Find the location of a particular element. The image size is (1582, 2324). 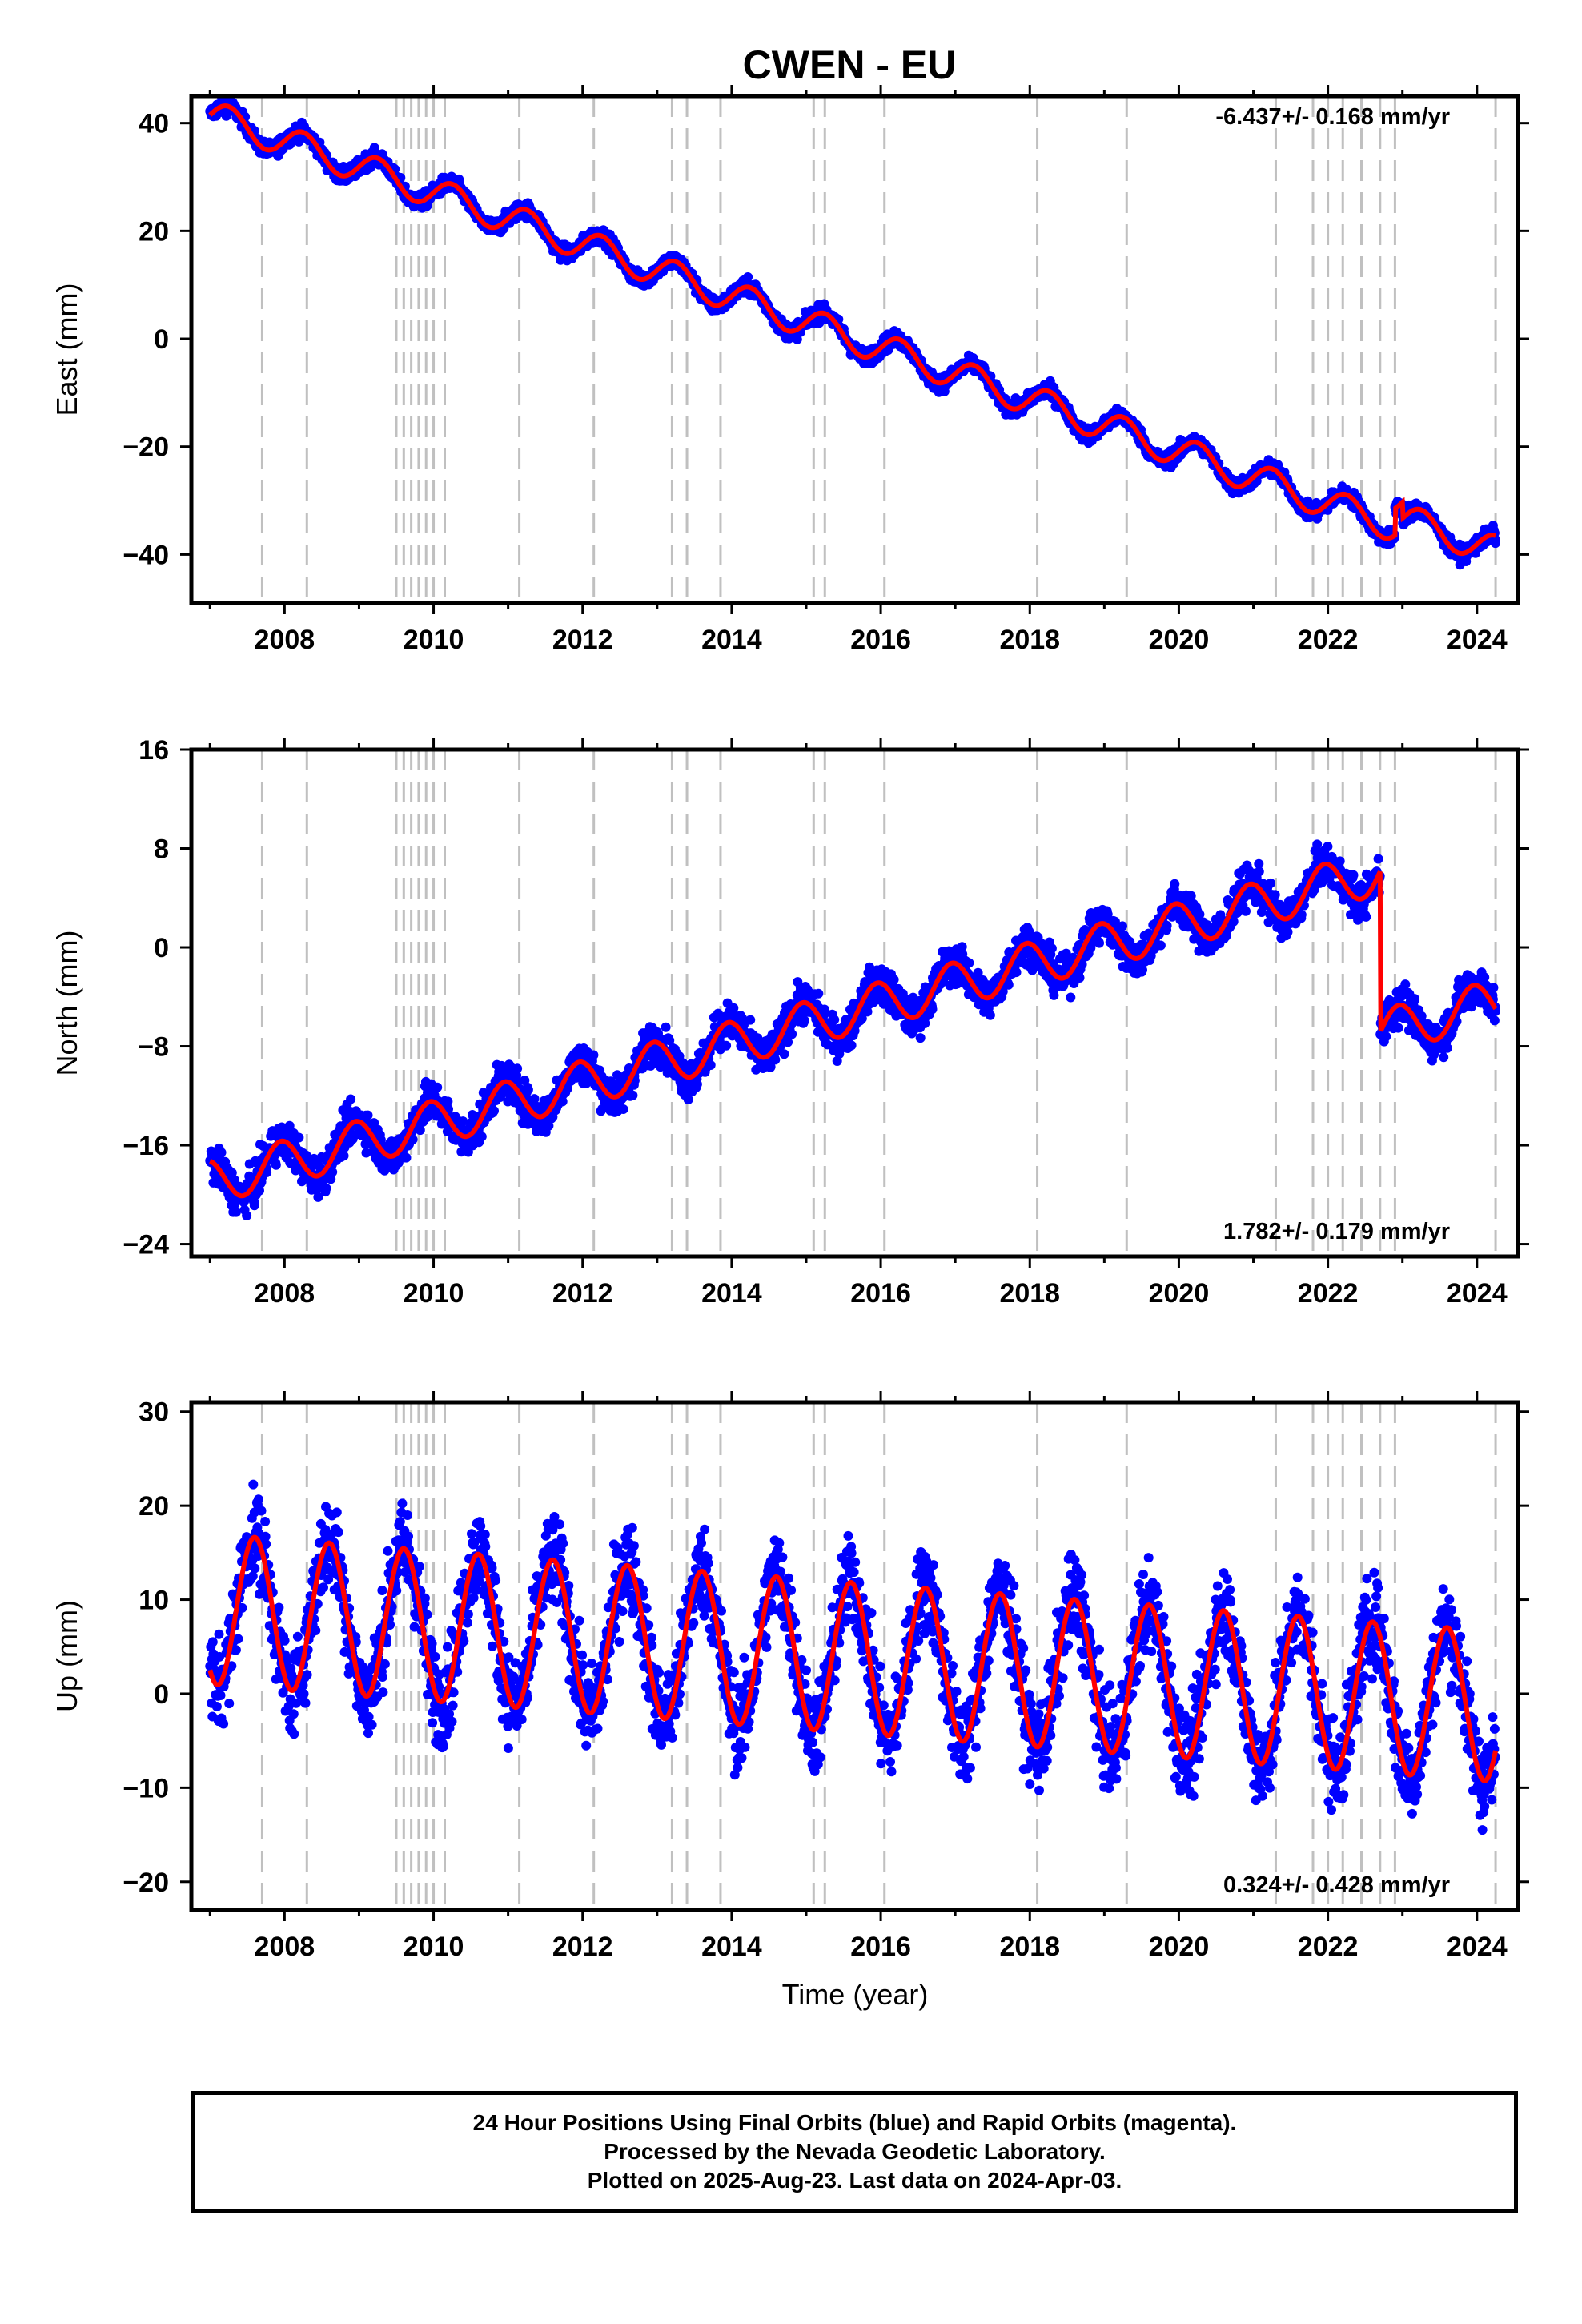

y-tick-label: 20 is located at coordinates (154, 232).